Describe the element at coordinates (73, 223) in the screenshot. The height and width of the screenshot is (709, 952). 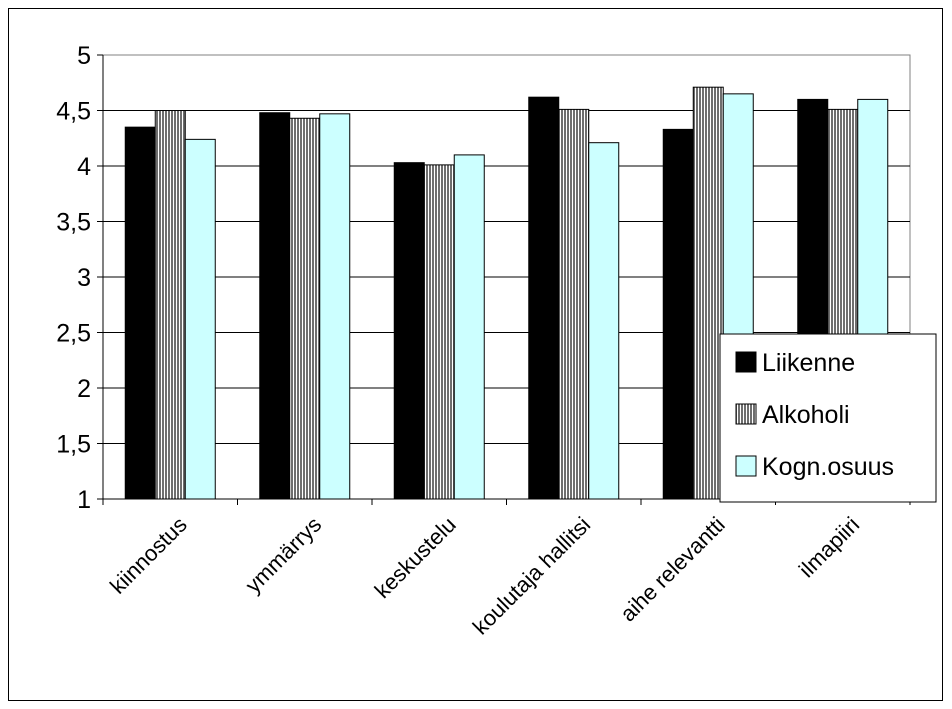
I see `y-tick-label: 3,5` at that location.